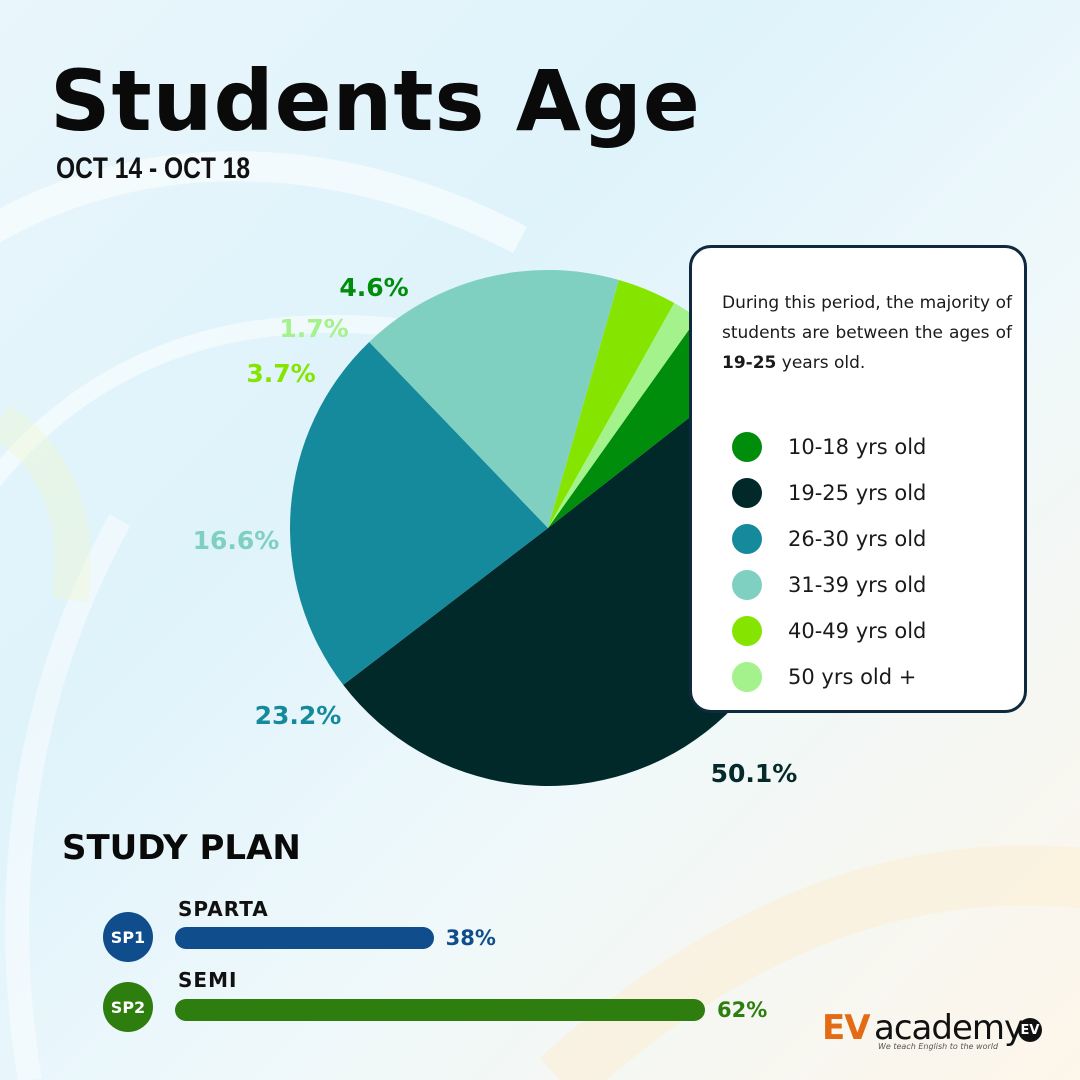  What do you see at coordinates (470, 938) in the screenshot?
I see `plan-percent: 38%` at bounding box center [470, 938].